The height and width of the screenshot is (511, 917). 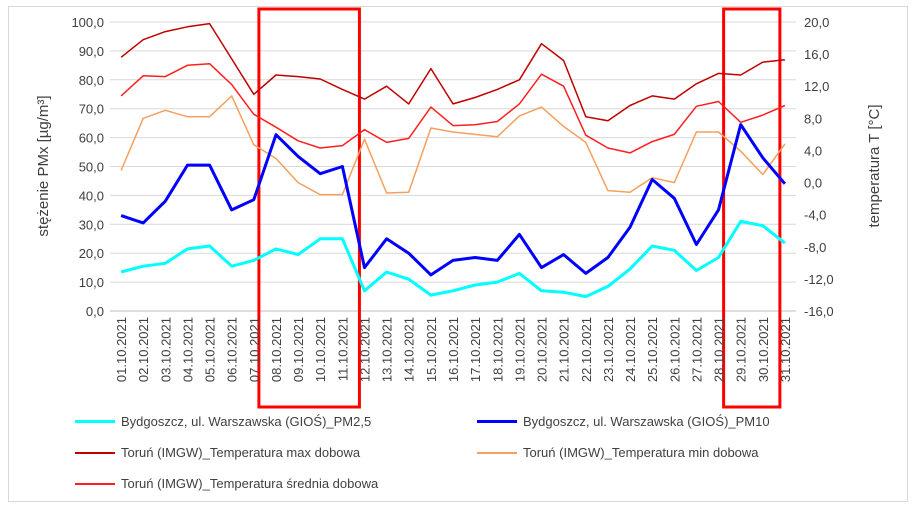 What do you see at coordinates (431, 349) in the screenshot?
I see `x-tick-label: 15.10.2021` at bounding box center [431, 349].